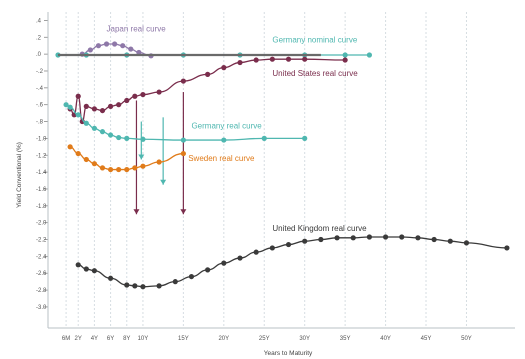  I want to click on y-tick-label: -1.6, so click(41, 190).